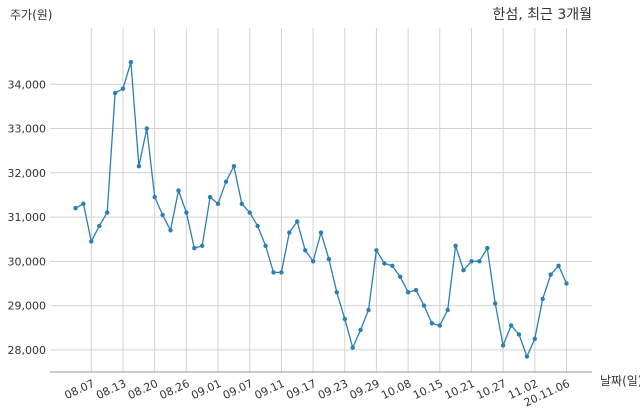 The height and width of the screenshot is (418, 640). What do you see at coordinates (365, 389) in the screenshot?
I see `x-tick-label: 09.29` at bounding box center [365, 389].